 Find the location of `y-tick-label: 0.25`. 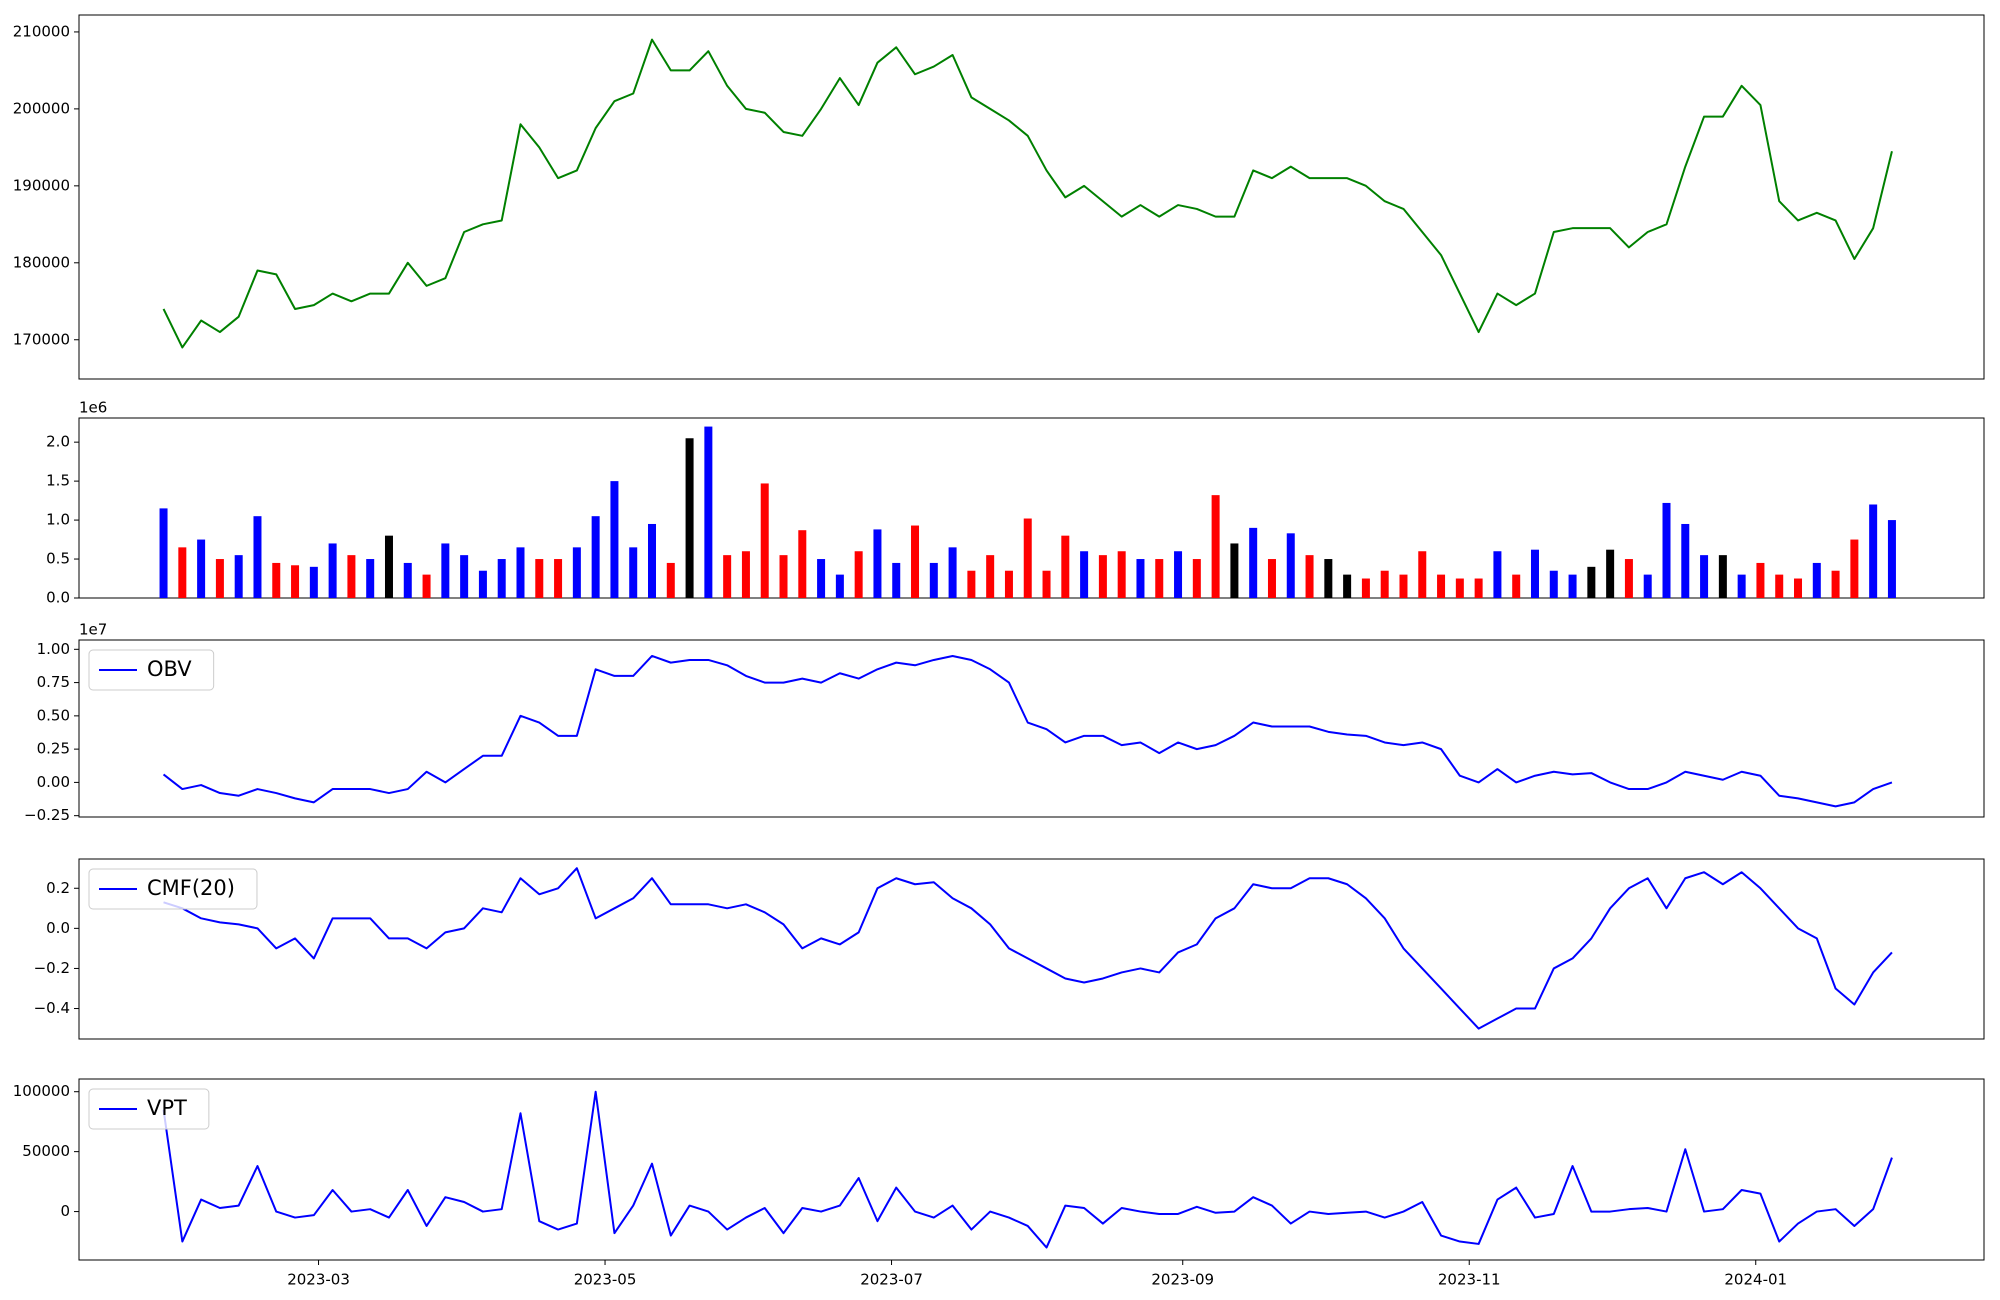

y-tick-label: 0.25 is located at coordinates (53, 749).